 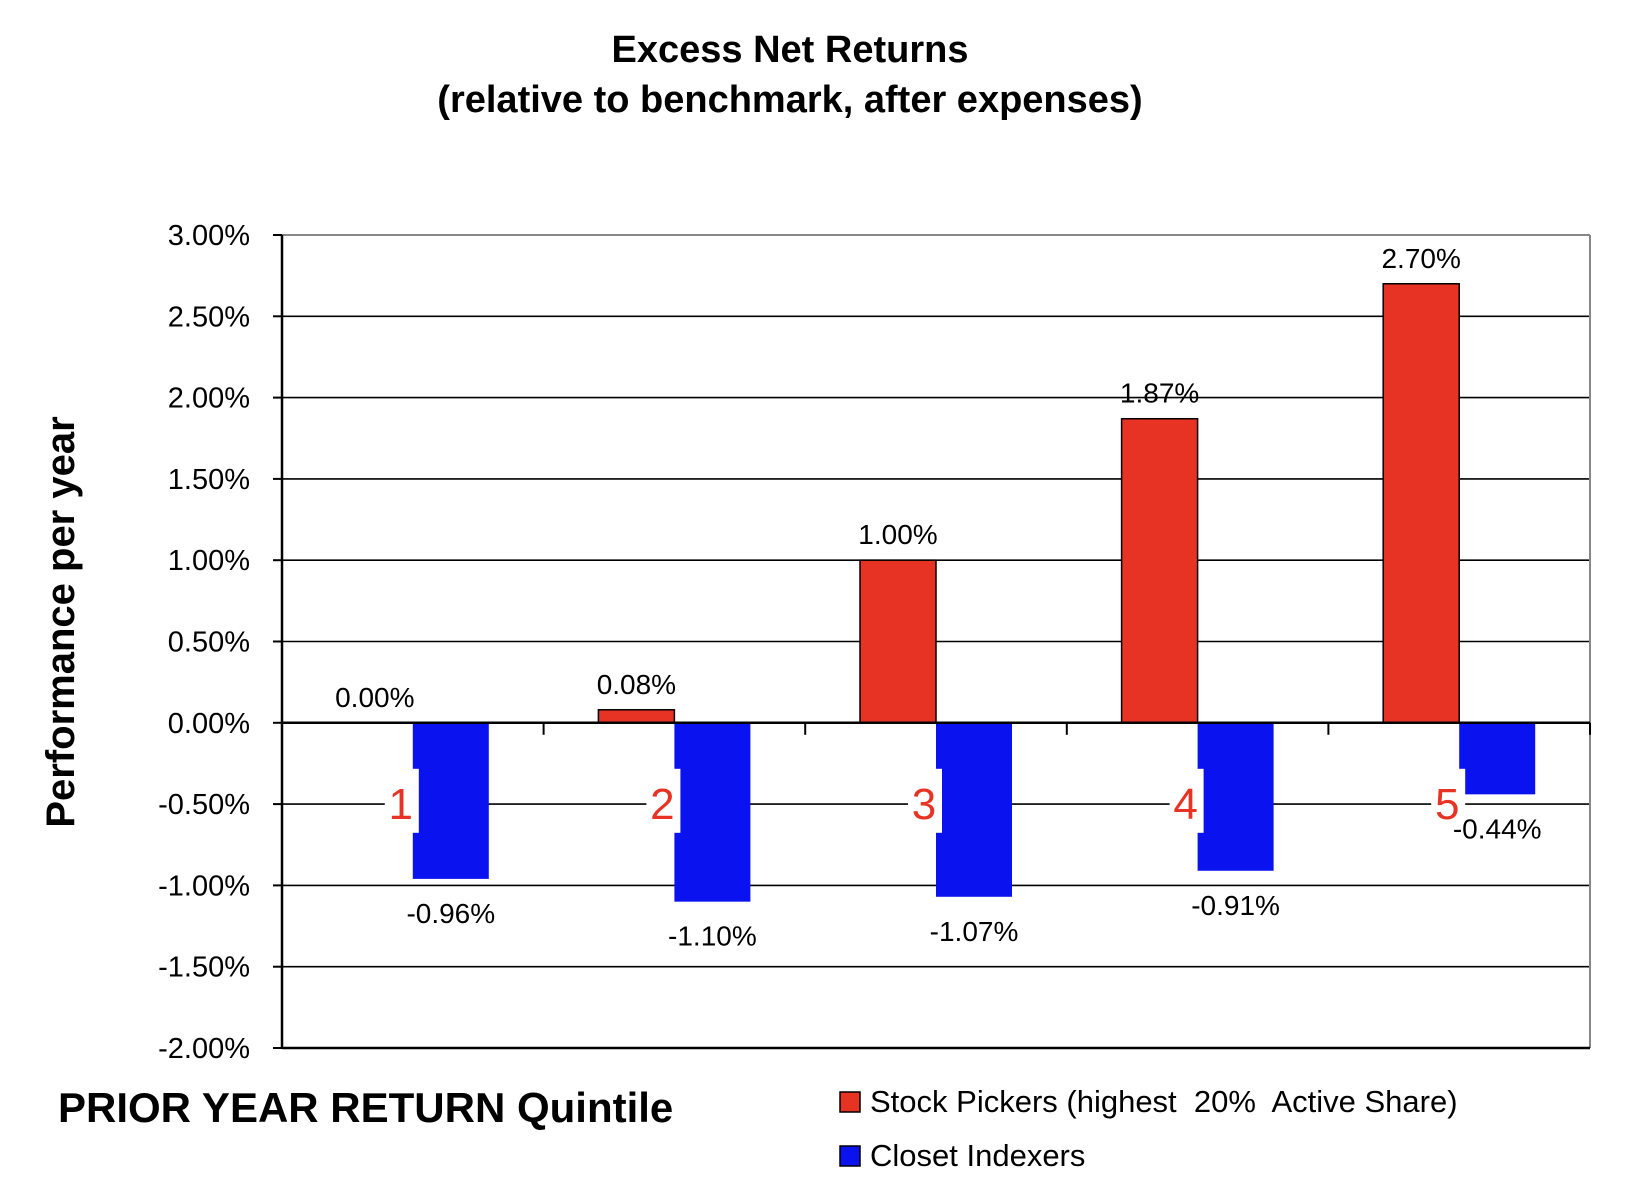 What do you see at coordinates (209, 643) in the screenshot?
I see `y-tick-label: 0.50%` at bounding box center [209, 643].